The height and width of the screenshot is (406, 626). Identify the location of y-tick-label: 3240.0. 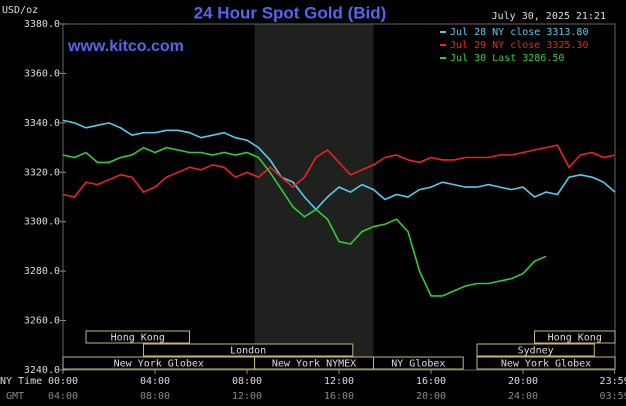
(42, 370).